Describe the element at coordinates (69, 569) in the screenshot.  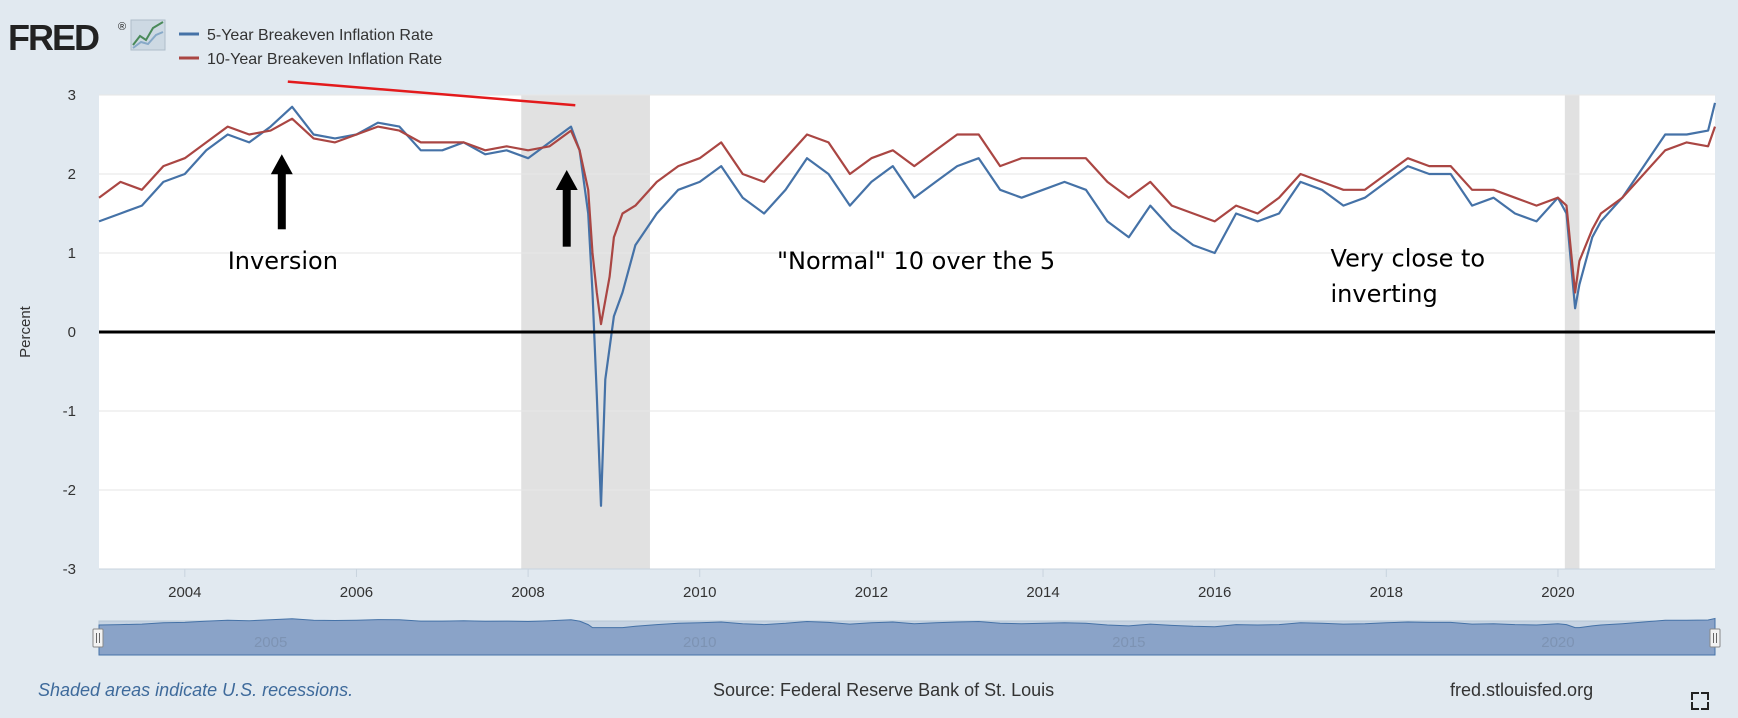
I see `y-tick-label: -3` at that location.